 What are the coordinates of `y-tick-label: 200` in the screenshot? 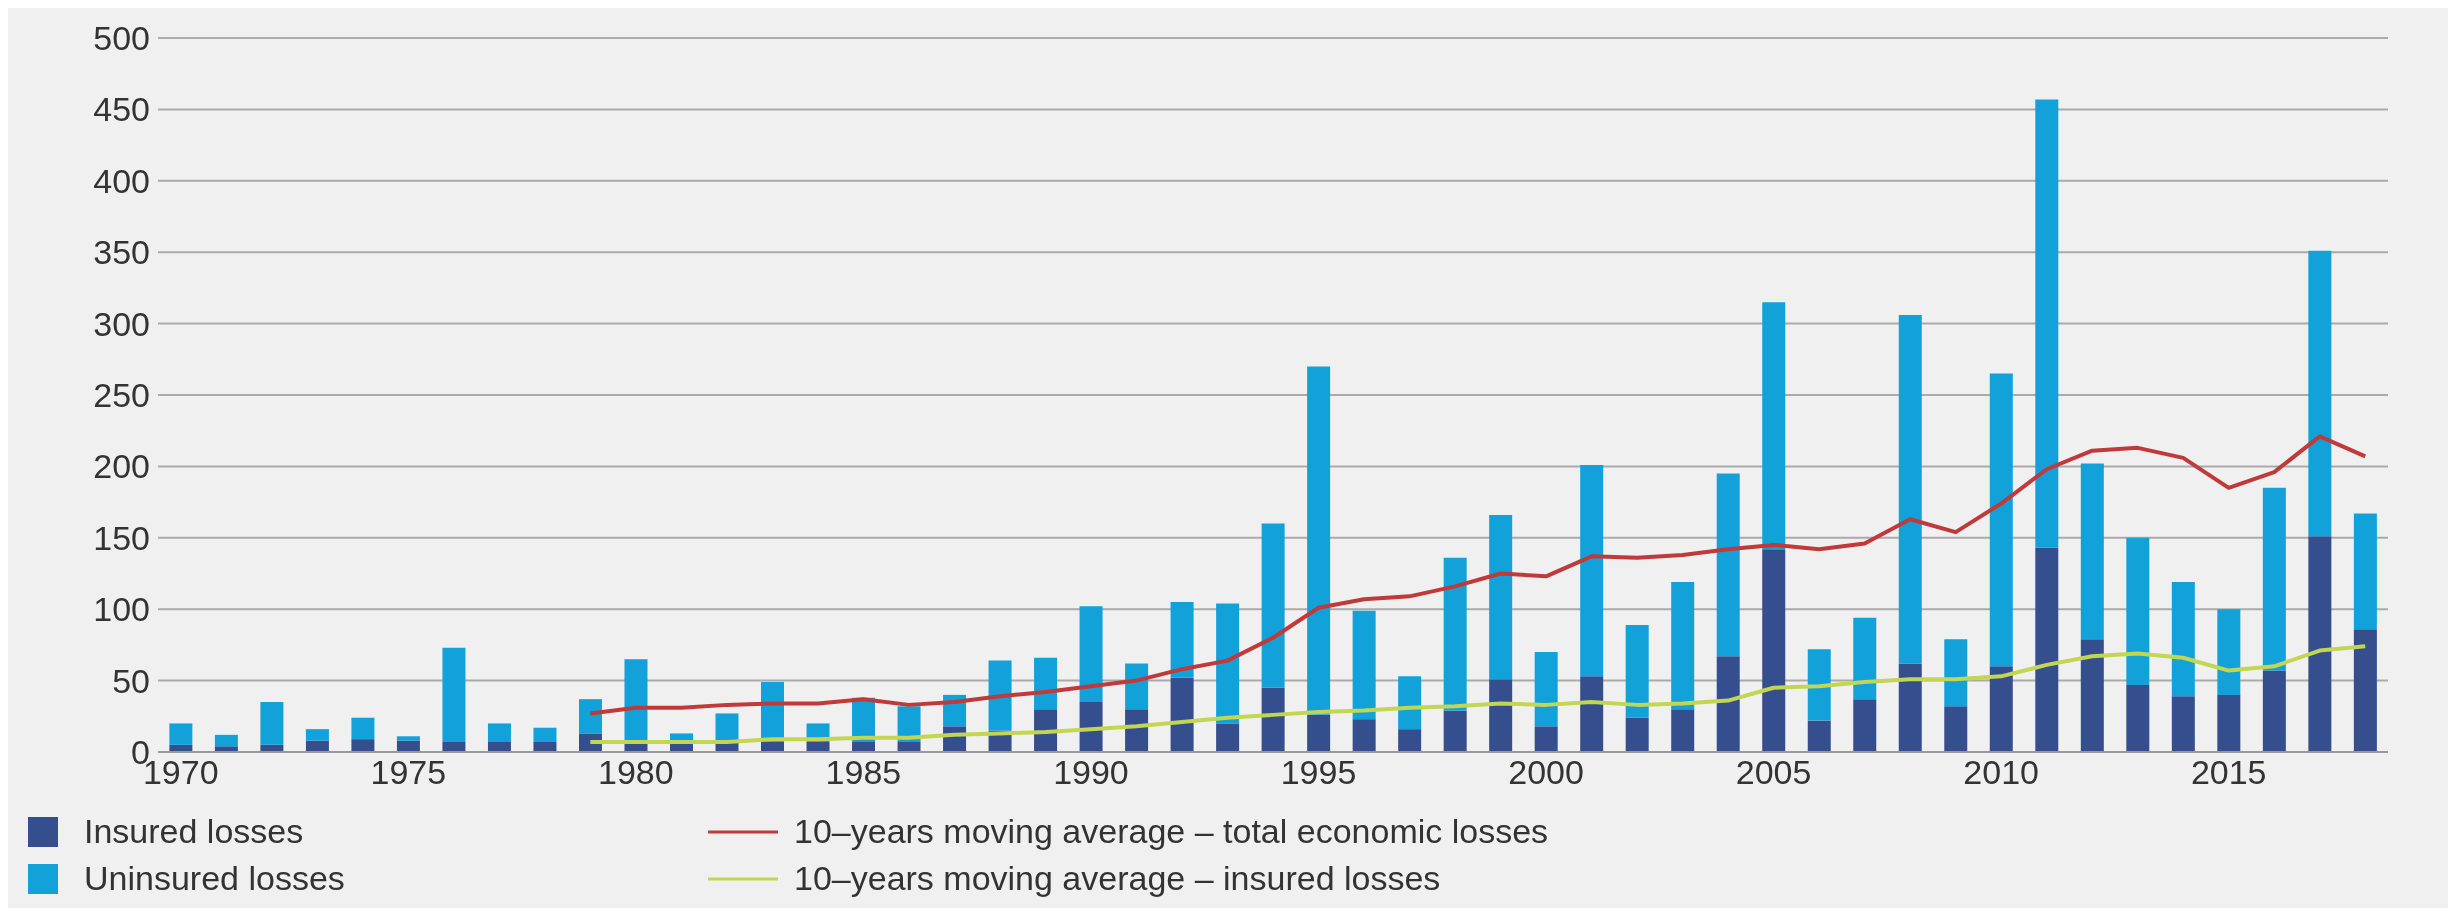 It's located at (121, 466).